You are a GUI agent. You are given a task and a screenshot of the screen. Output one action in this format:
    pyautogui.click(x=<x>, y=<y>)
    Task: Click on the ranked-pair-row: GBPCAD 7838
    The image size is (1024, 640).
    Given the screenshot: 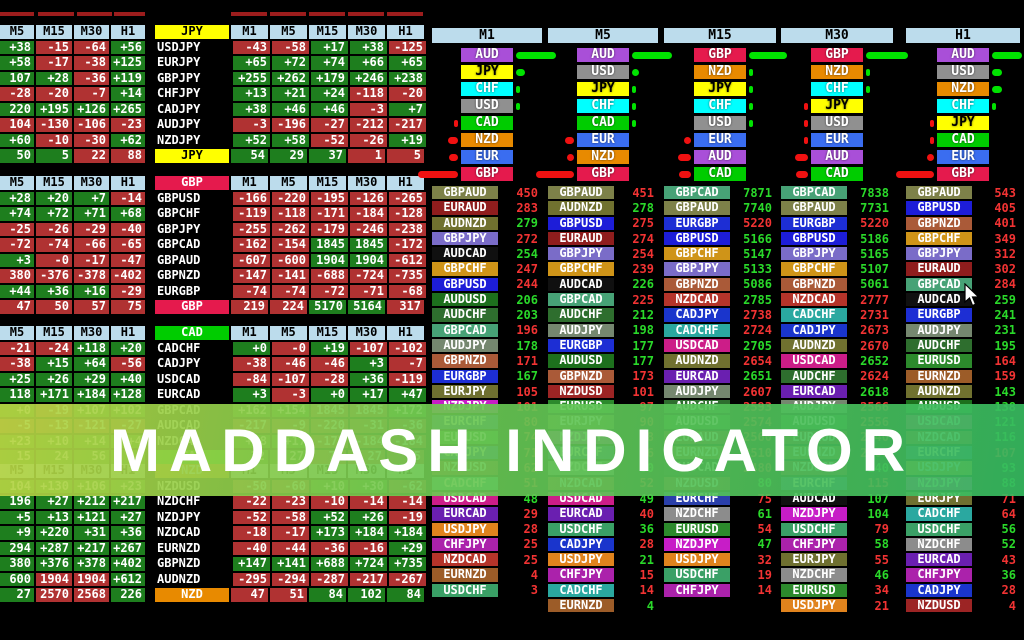 What is the action you would take?
    pyautogui.click(x=837, y=193)
    